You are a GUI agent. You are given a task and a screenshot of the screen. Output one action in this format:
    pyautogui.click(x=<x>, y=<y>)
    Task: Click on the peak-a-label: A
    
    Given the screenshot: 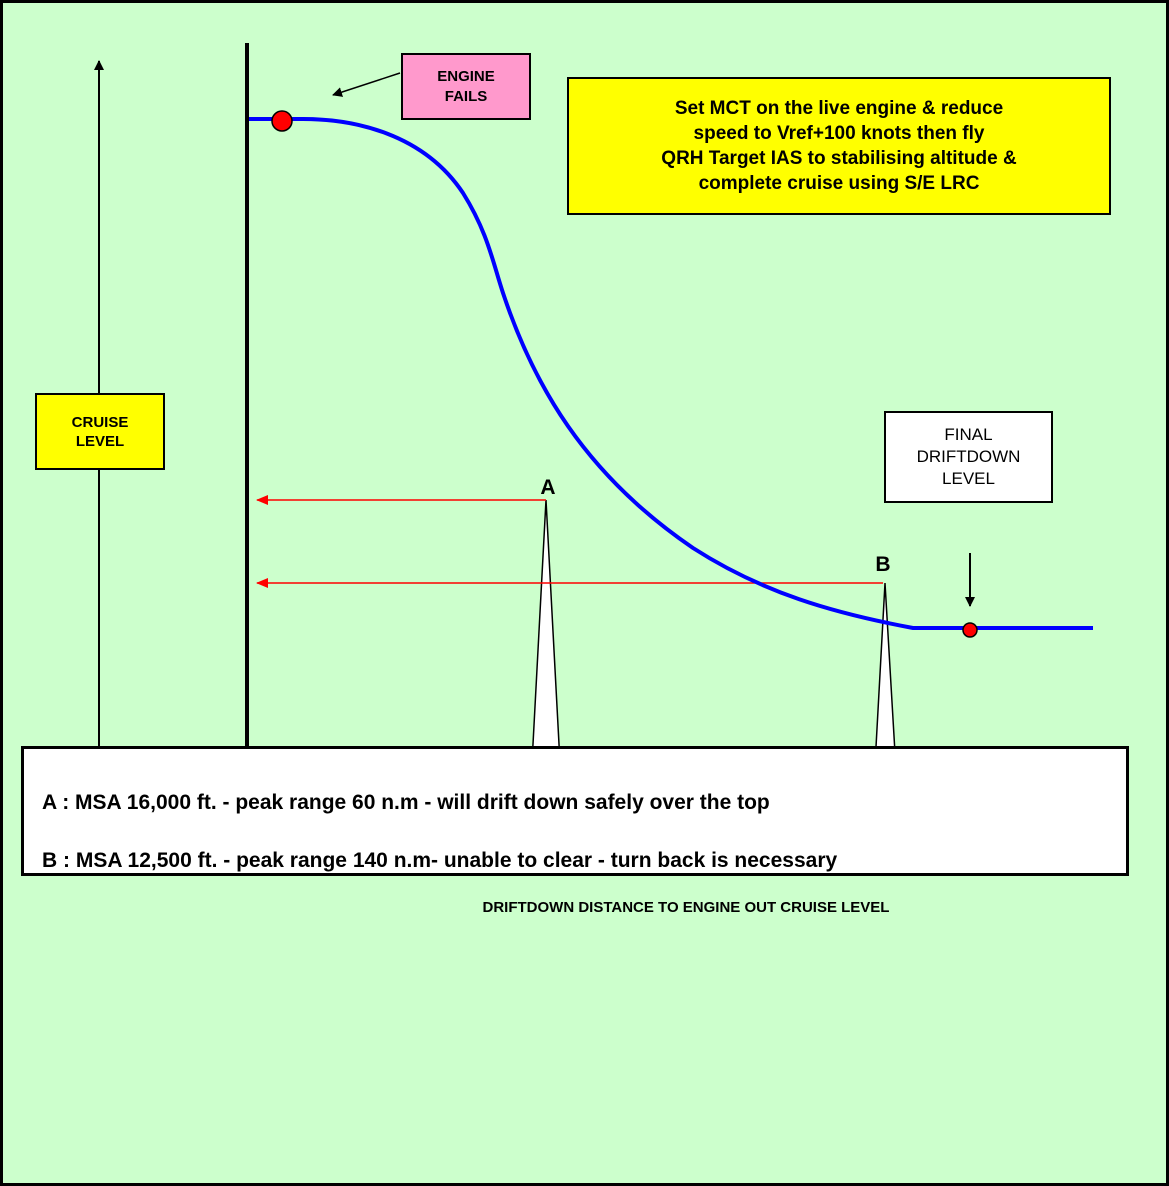 What is the action you would take?
    pyautogui.click(x=547, y=487)
    